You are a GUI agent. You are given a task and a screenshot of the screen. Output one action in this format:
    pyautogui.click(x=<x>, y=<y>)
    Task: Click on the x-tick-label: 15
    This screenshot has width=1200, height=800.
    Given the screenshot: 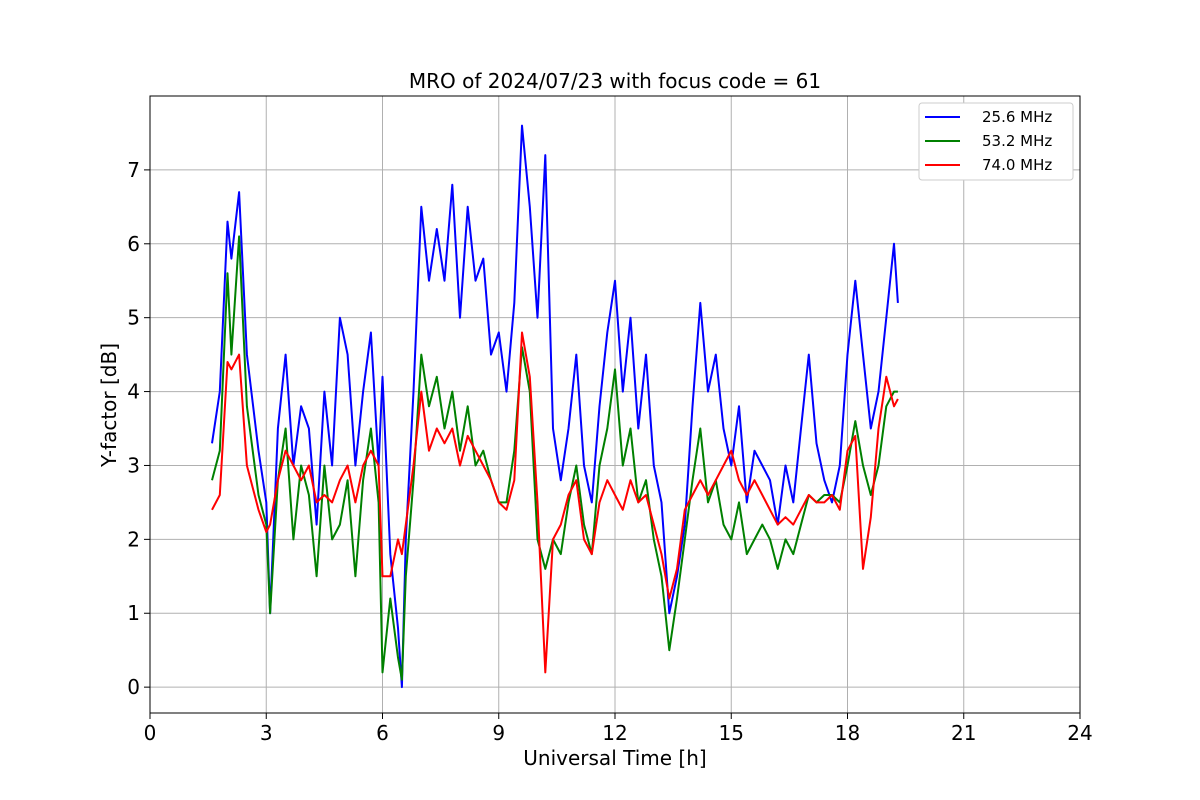 What is the action you would take?
    pyautogui.click(x=731, y=733)
    